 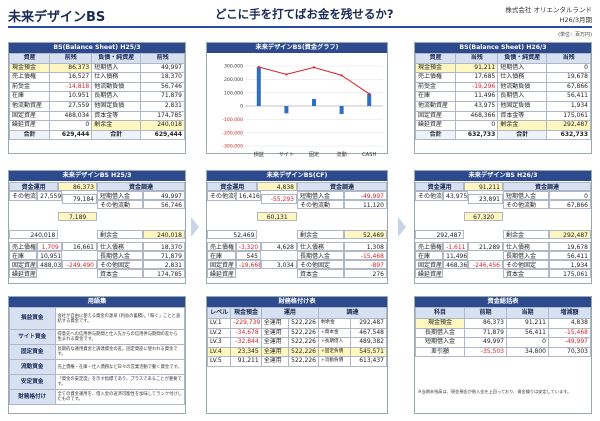 I want to click on cell: 522,226, so click(x=303, y=323).